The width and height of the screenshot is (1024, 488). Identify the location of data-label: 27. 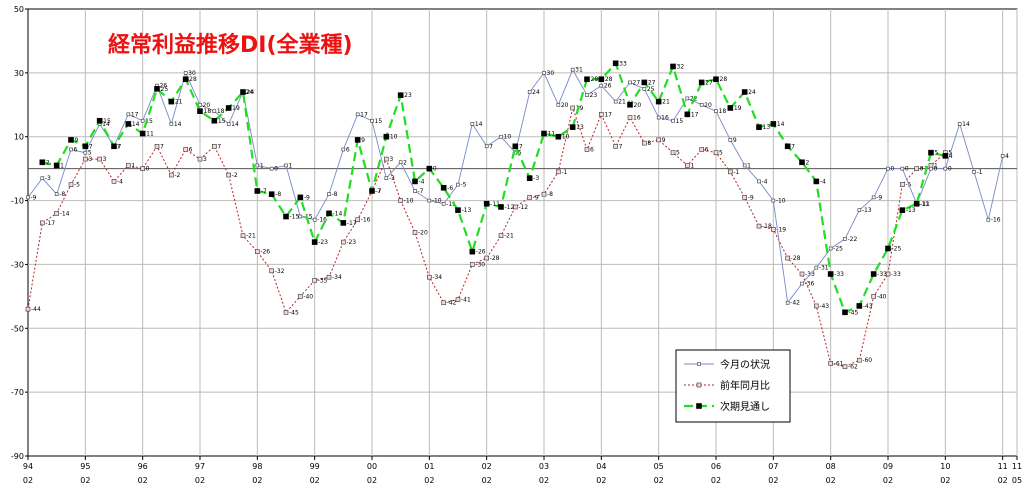
(637, 82).